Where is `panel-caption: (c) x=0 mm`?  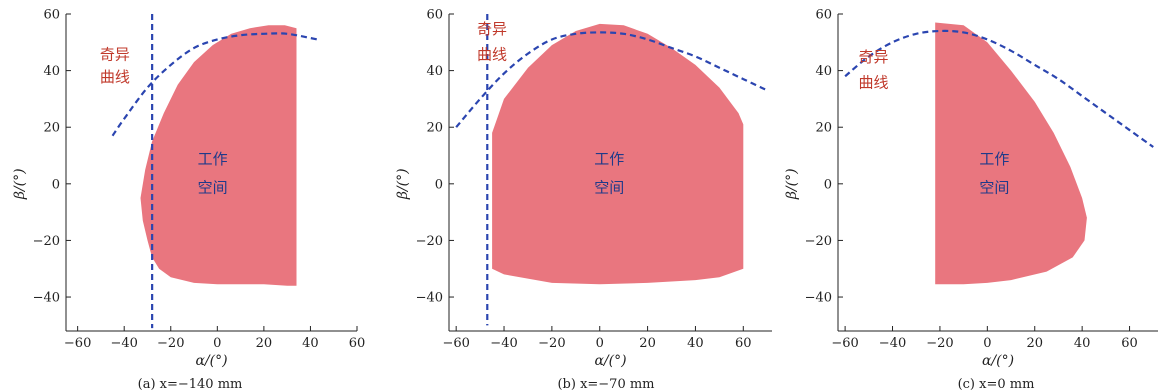 panel-caption: (c) x=0 mm is located at coordinates (996, 384).